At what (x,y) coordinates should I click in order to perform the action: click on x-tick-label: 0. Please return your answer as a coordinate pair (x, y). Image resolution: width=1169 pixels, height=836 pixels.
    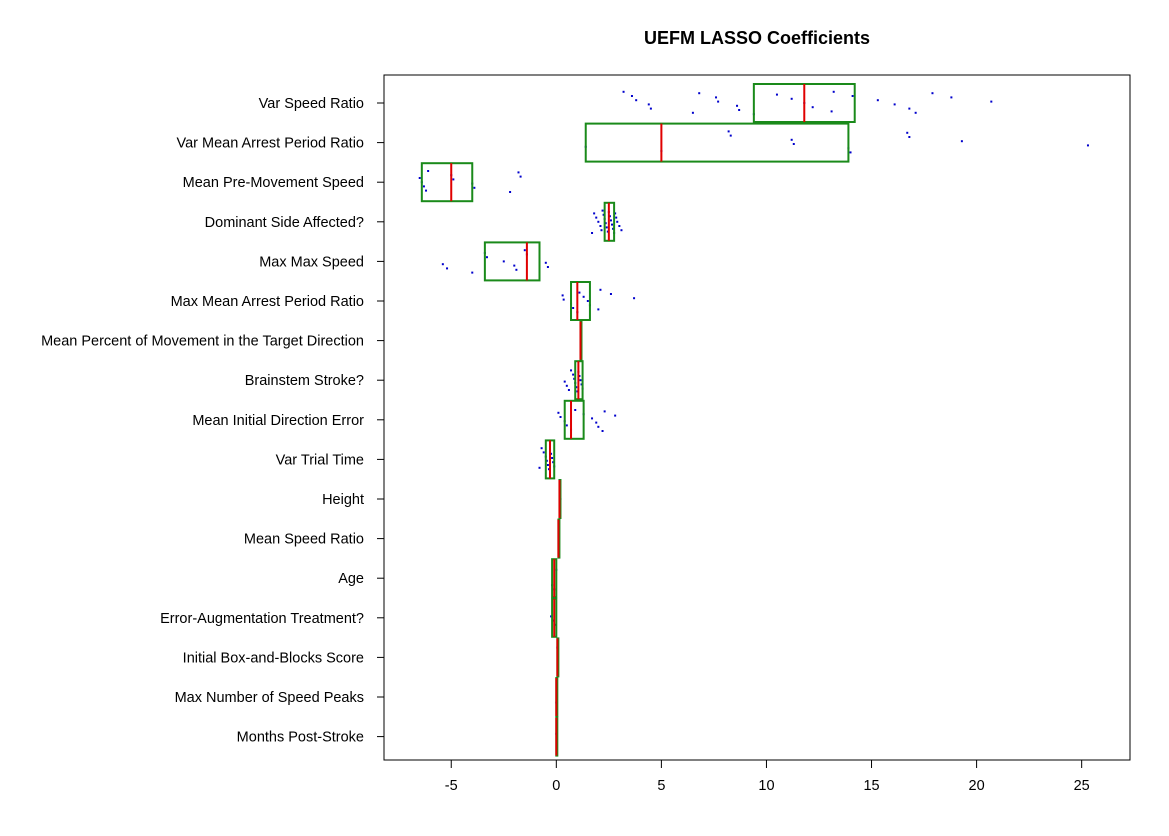
    Looking at the image, I should click on (556, 786).